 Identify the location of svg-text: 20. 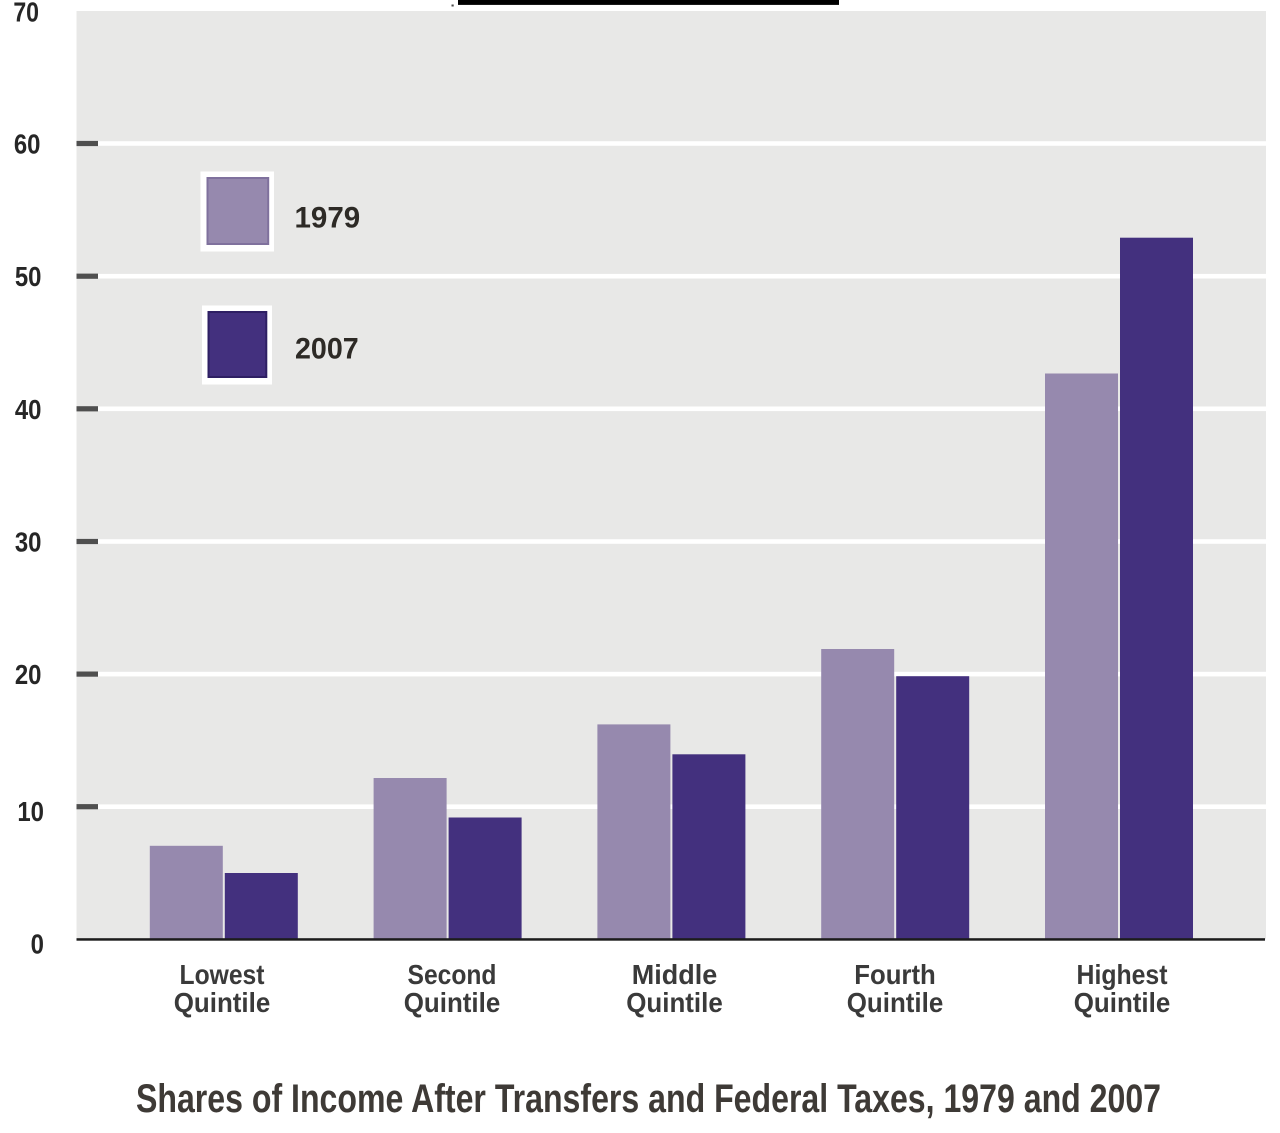
(28, 676).